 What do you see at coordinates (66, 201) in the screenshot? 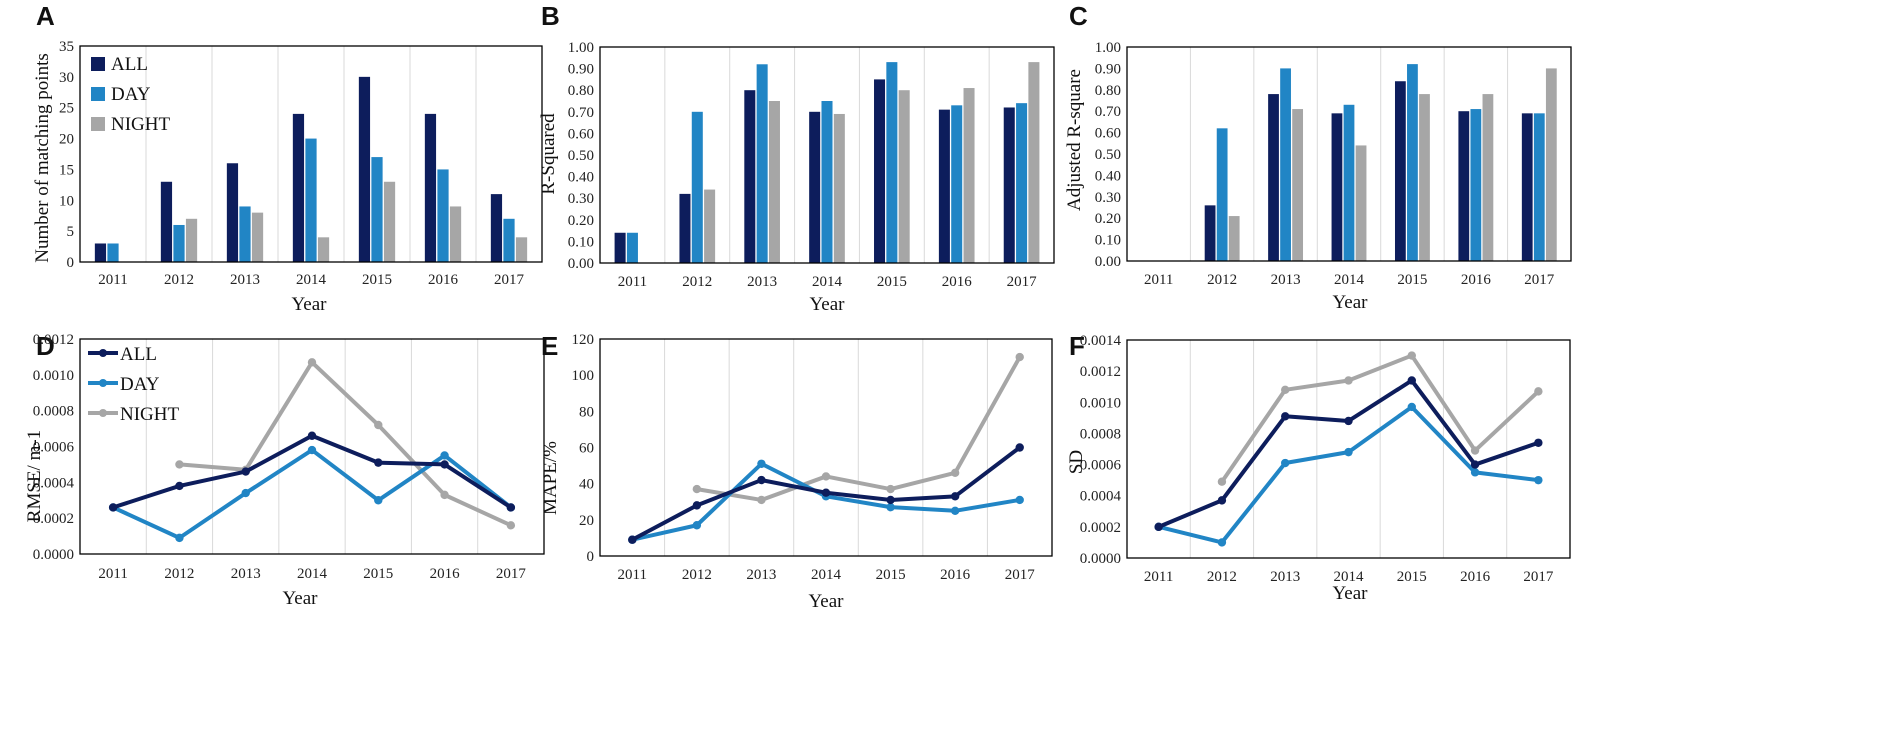
I see `y-tick-label: 10` at bounding box center [66, 201].